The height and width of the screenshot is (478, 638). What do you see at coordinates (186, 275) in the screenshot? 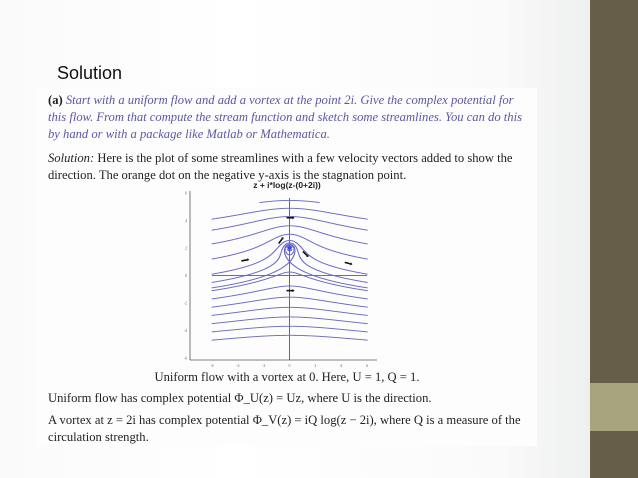
I see `y-tick-label: 0` at bounding box center [186, 275].